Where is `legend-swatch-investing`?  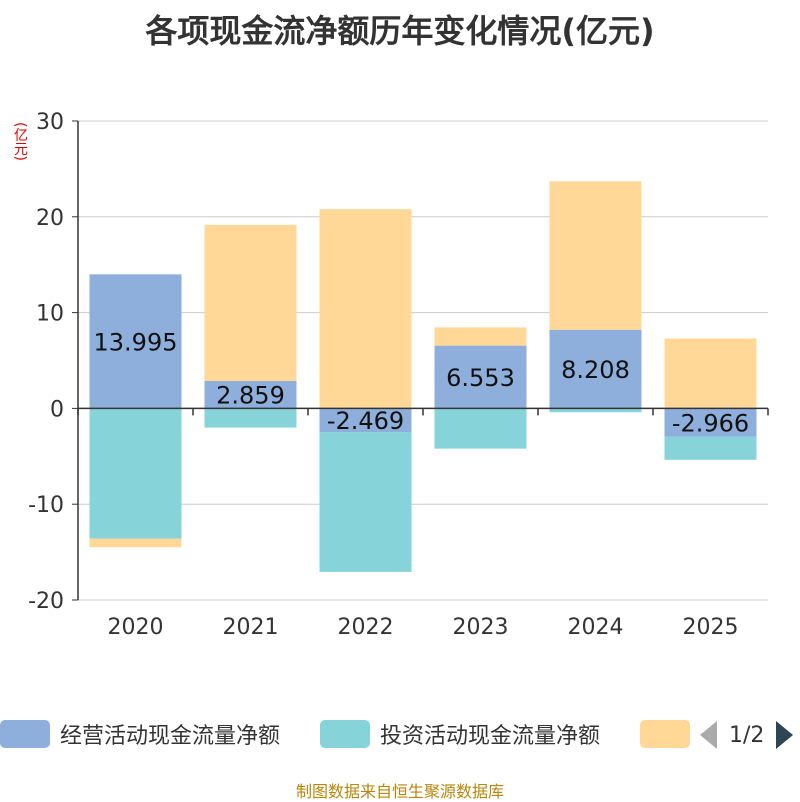 legend-swatch-investing is located at coordinates (345, 734).